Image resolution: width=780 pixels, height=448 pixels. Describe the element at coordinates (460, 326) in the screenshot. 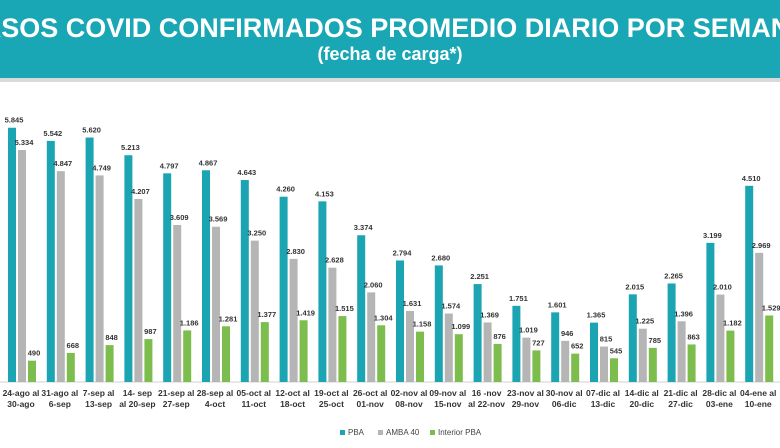

I see `value-label: 1.099` at that location.